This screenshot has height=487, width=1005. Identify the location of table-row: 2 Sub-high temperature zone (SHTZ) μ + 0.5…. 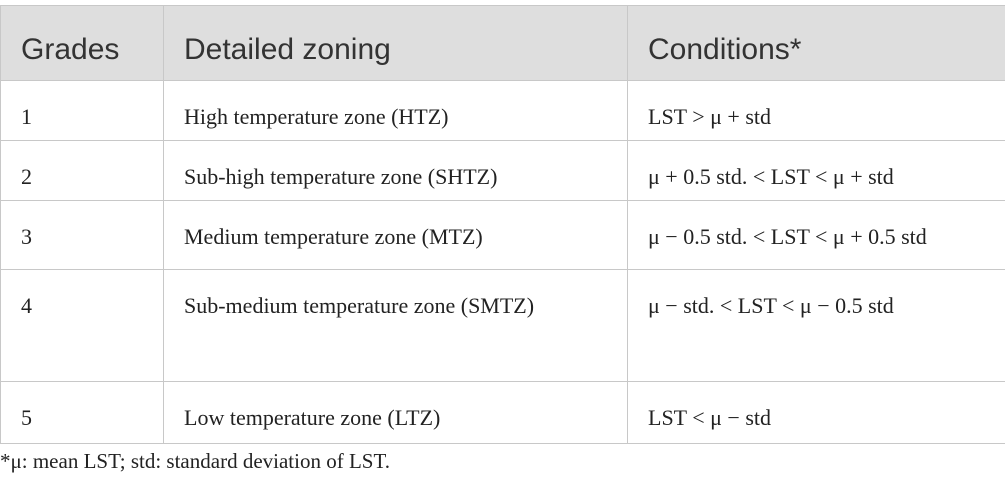
(502, 170).